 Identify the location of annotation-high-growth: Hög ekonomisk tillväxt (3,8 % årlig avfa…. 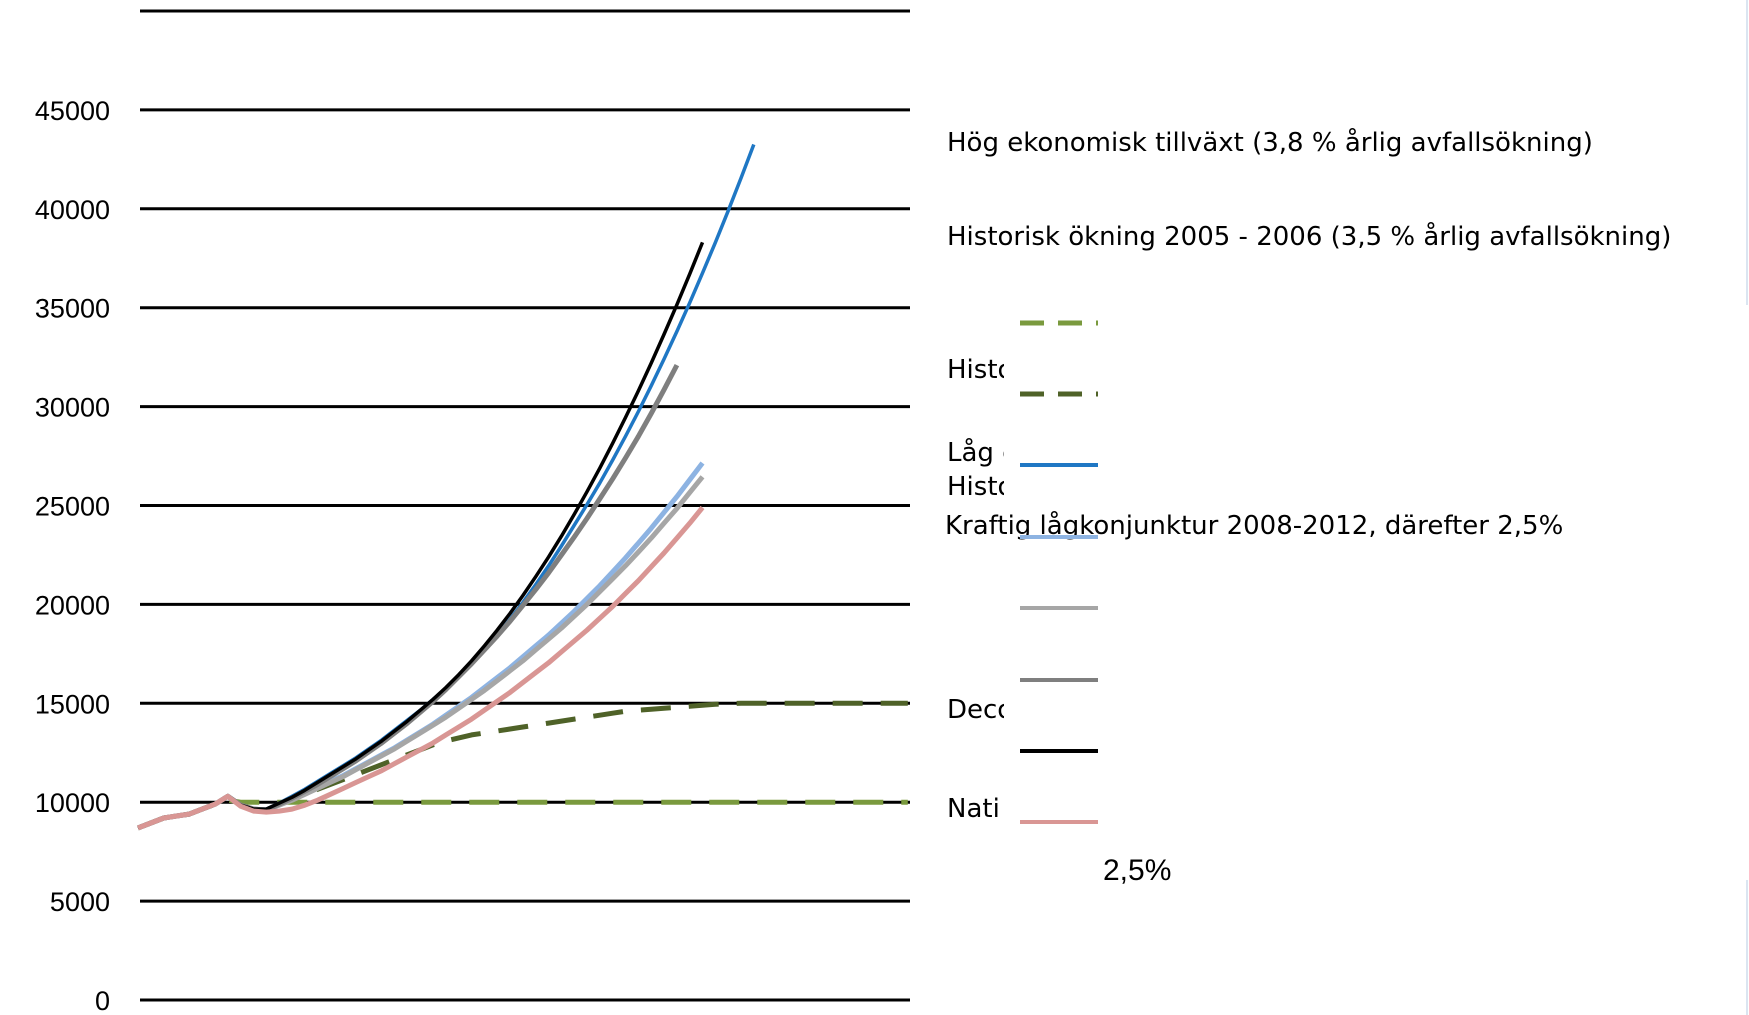
(1270, 142).